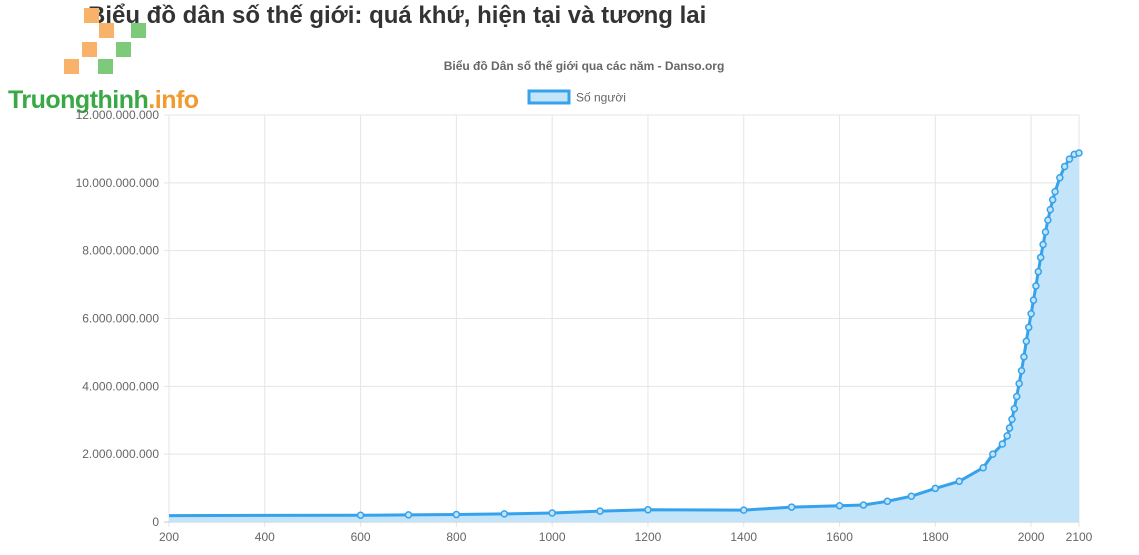 The image size is (1139, 555). What do you see at coordinates (155, 522) in the screenshot?
I see `y-tick-label: 0` at bounding box center [155, 522].